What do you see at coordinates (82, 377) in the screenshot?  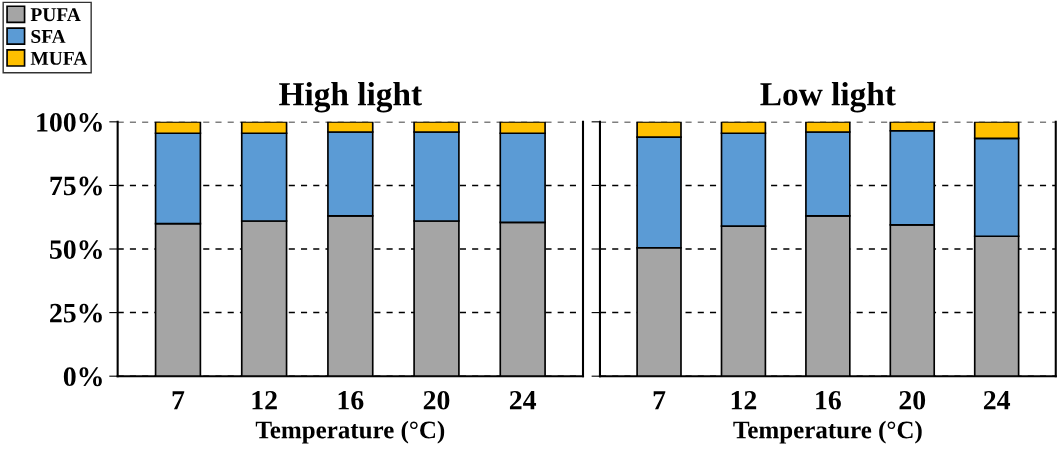 I see `y-tick-label: 0%` at bounding box center [82, 377].